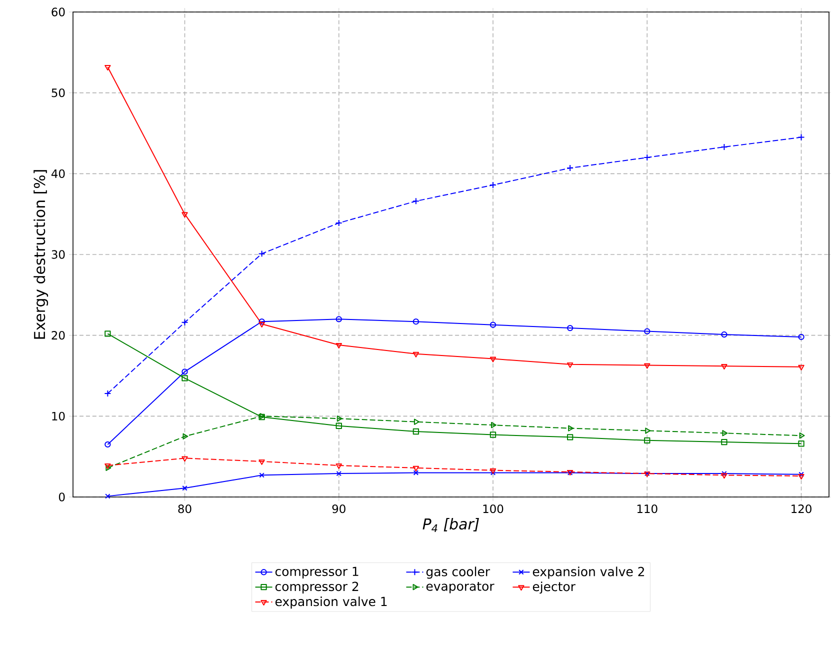  Describe the element at coordinates (58, 335) in the screenshot. I see `y-tick-label: 20` at that location.